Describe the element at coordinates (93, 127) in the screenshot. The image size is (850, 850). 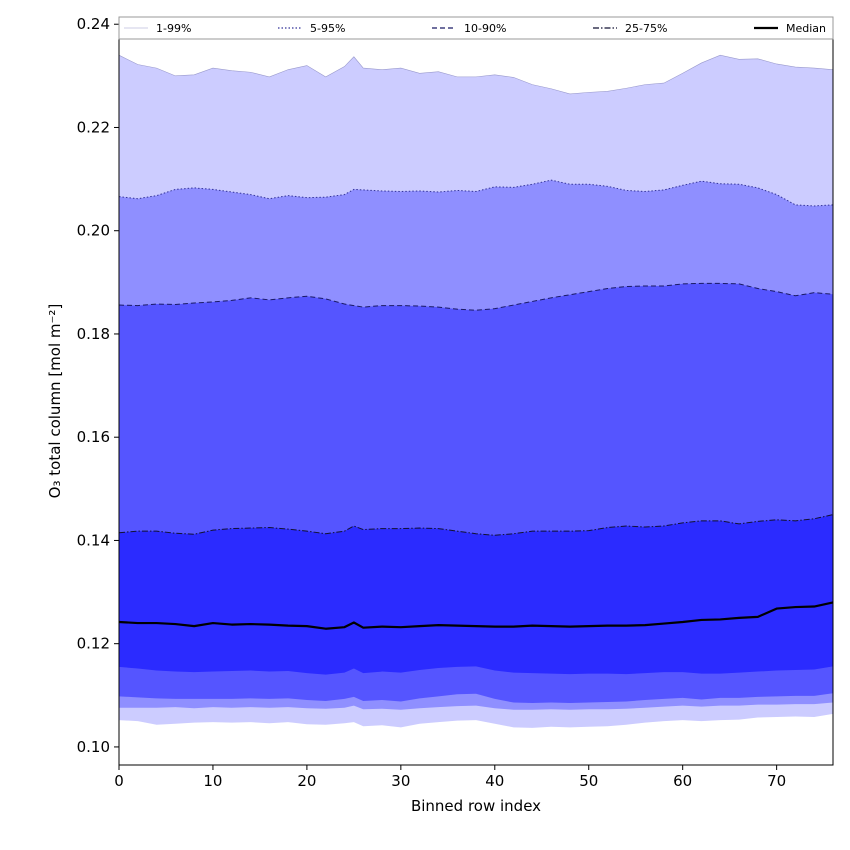
I see `y-tick-label: 0.22` at that location.